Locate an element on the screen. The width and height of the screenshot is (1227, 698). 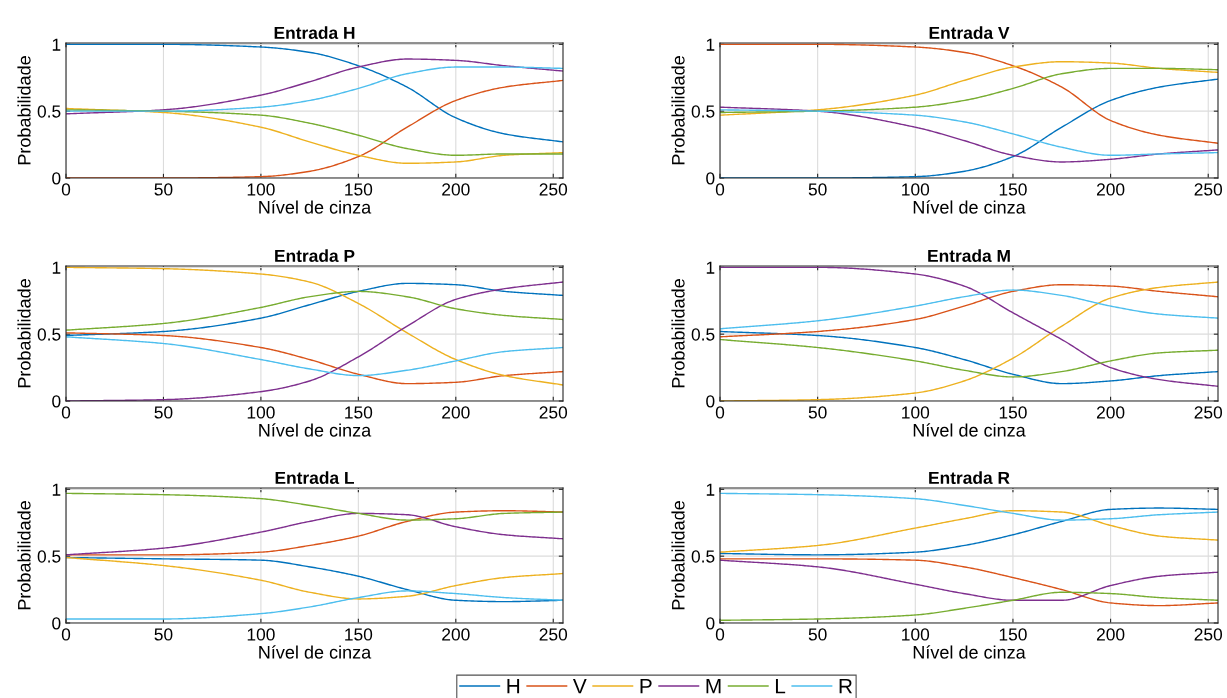
chart-title: Entrada R is located at coordinates (969, 477).